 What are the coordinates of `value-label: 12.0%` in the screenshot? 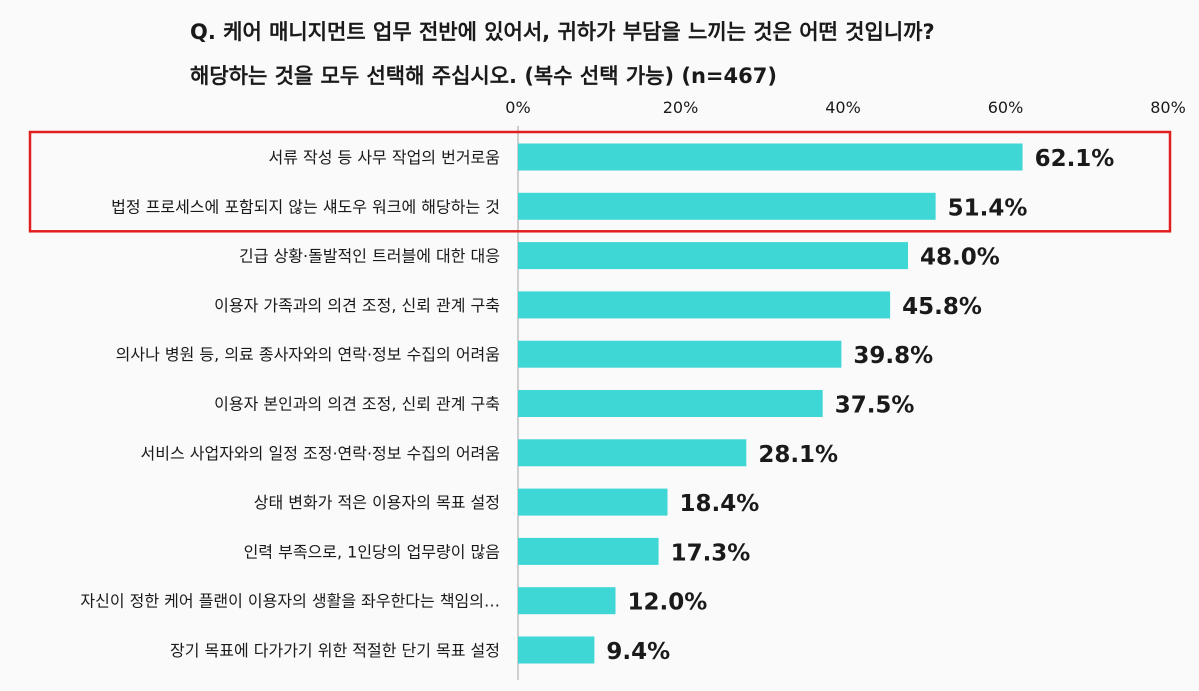 It's located at (668, 603).